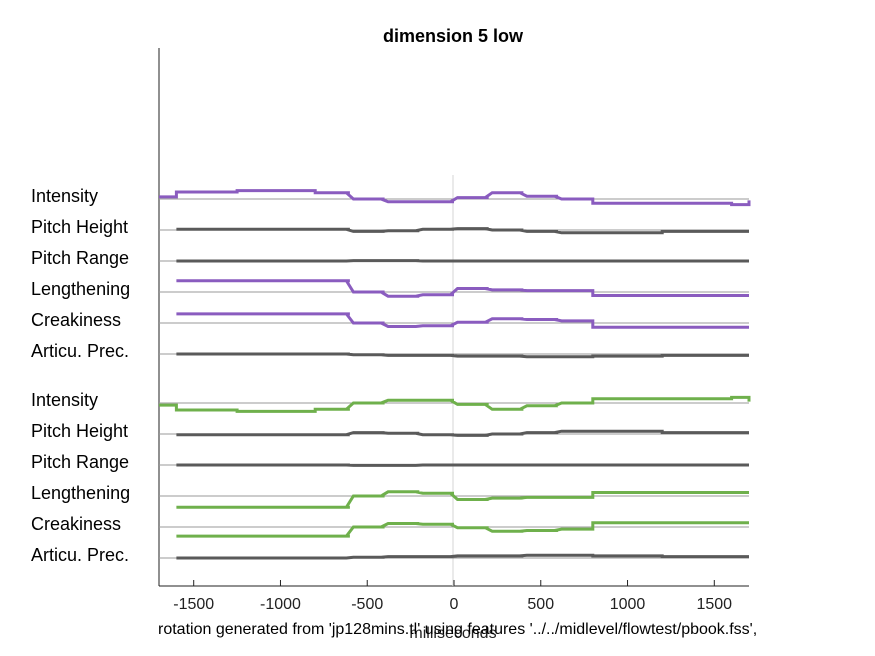 The height and width of the screenshot is (656, 875). I want to click on row-label-lengthening-1: Lengthening, so click(80, 289).